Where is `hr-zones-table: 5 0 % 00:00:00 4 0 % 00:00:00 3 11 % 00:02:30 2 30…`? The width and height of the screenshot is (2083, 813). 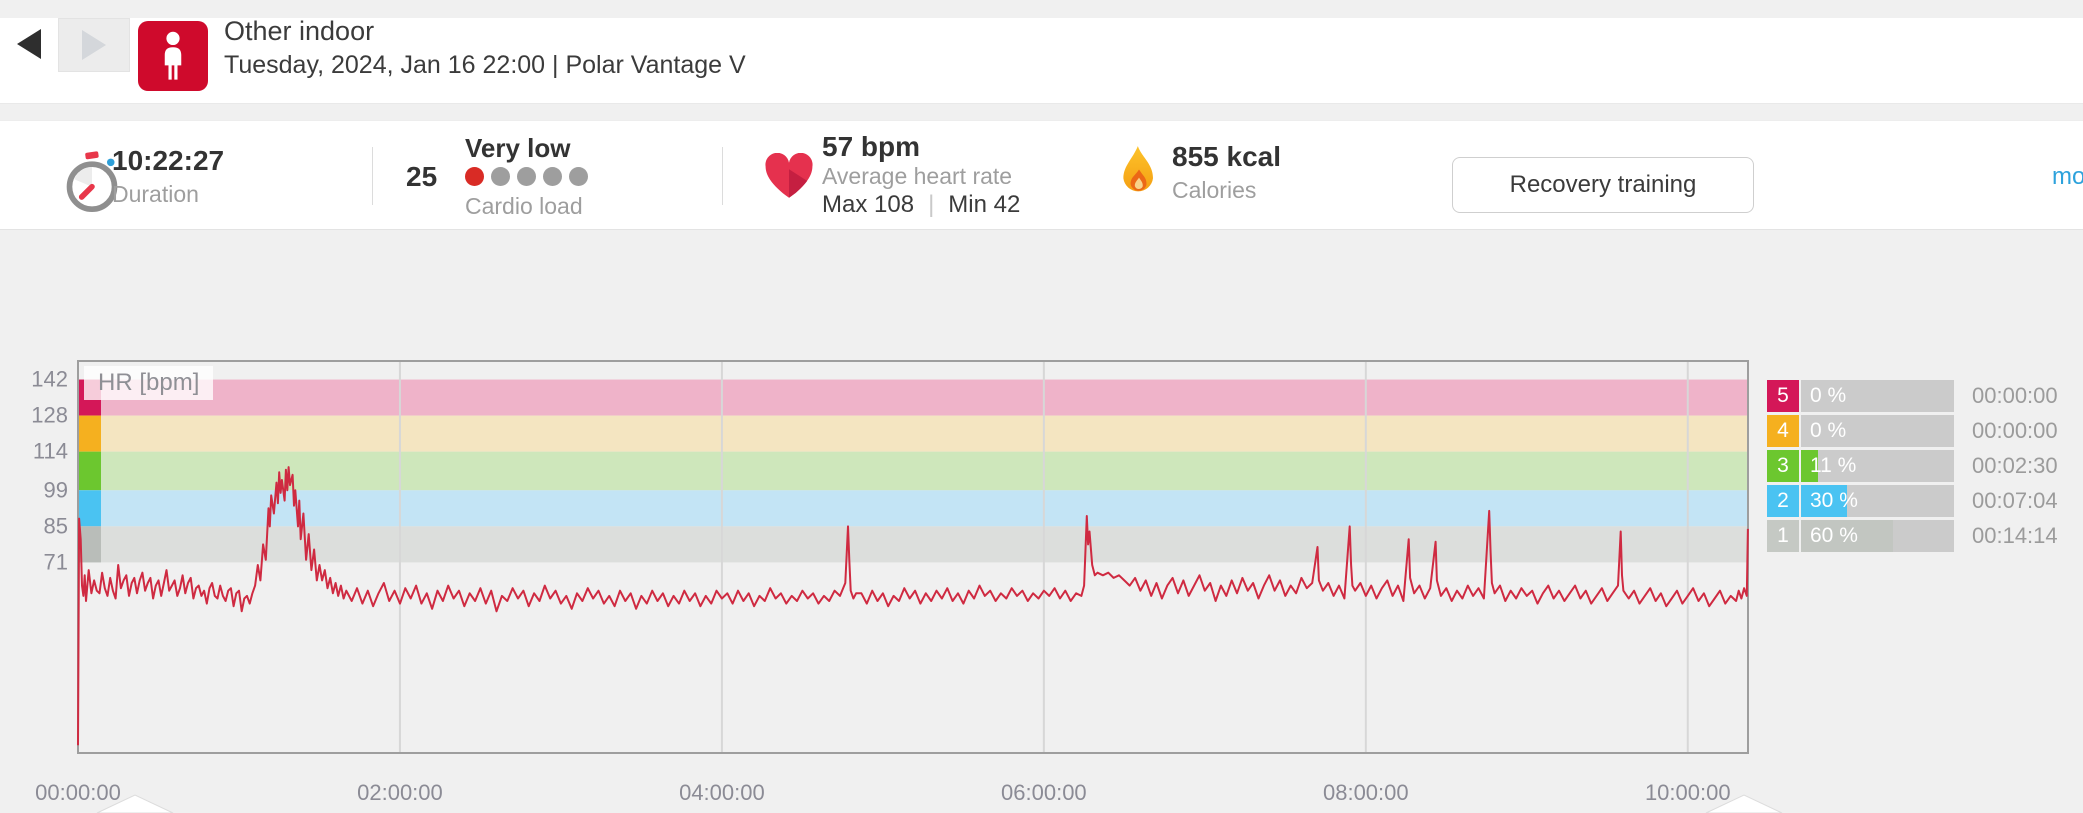 hr-zones-table: 5 0 % 00:00:00 4 0 % 00:00:00 3 11 % 00:02:30 2 30… is located at coordinates (1912, 467).